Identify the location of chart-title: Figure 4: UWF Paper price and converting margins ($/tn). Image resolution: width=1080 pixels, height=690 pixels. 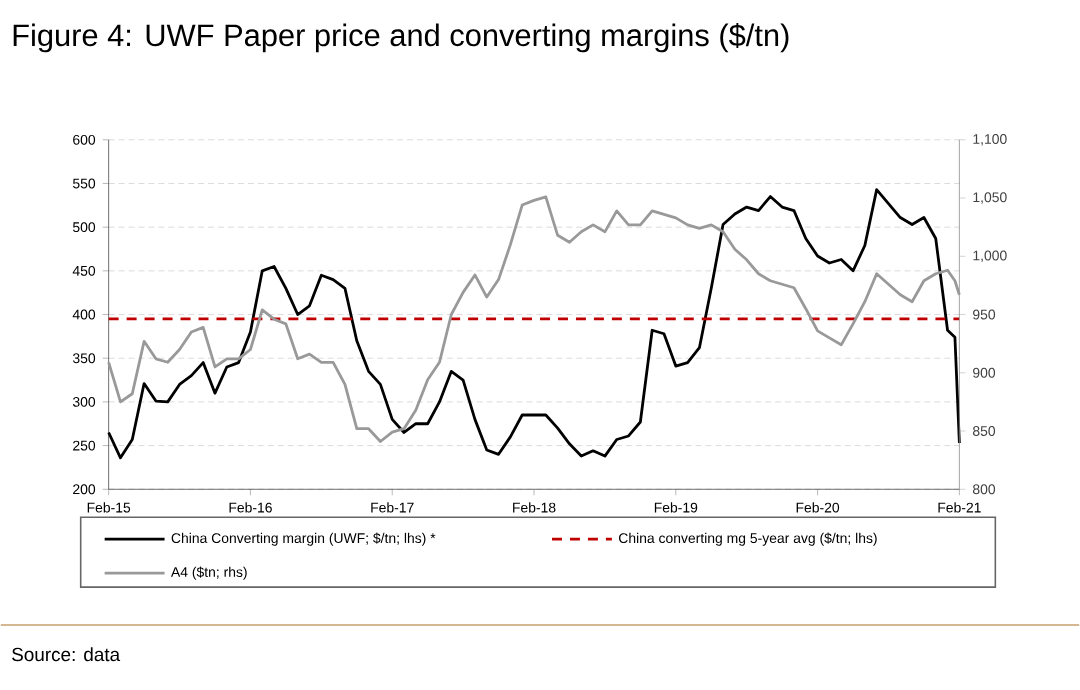
(401, 37).